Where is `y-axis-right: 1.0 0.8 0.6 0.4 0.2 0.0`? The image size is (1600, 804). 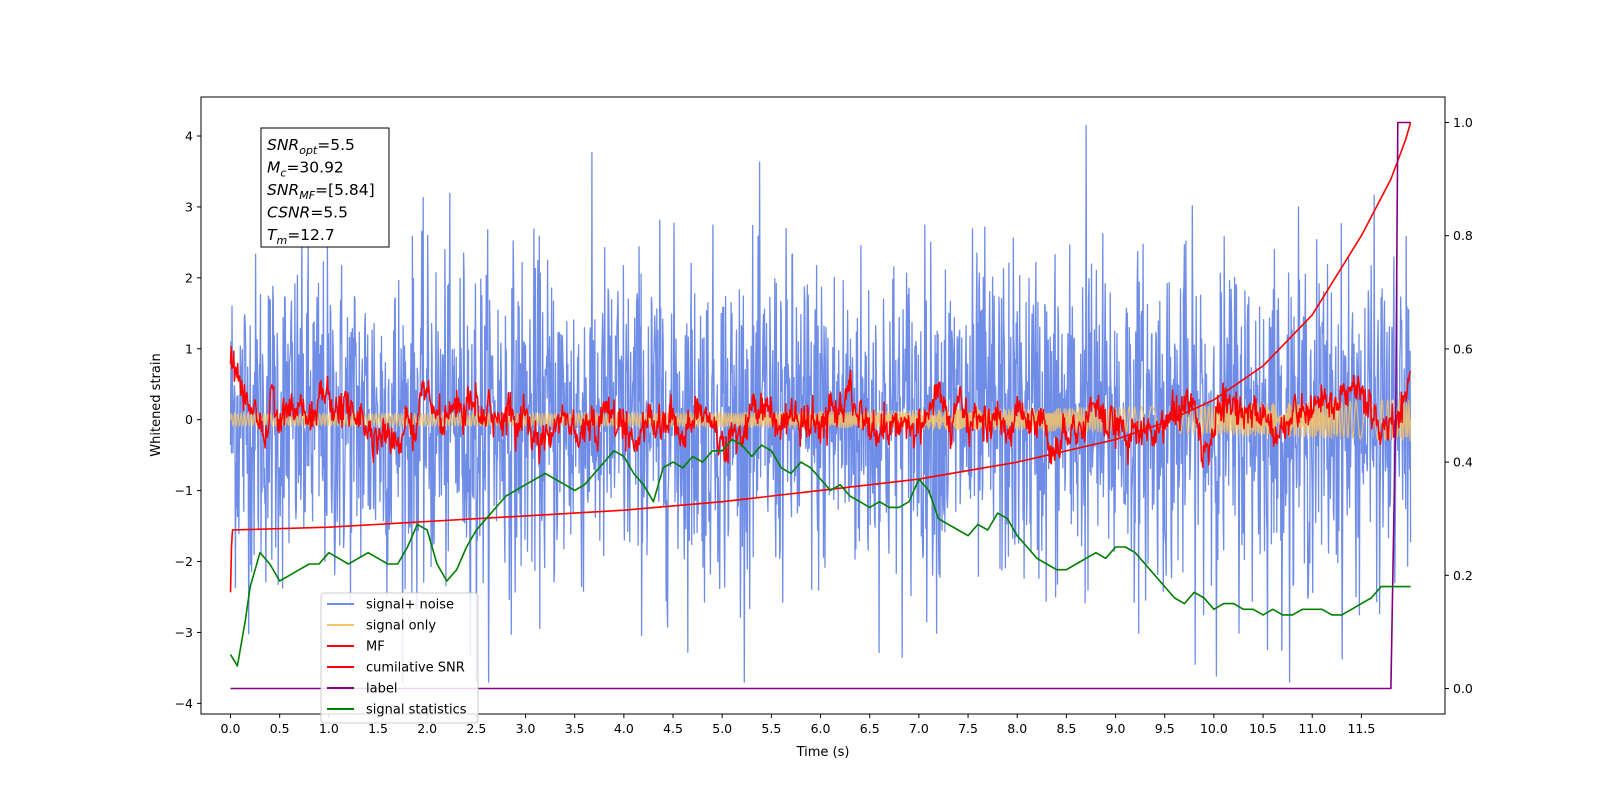 y-axis-right: 1.0 0.8 0.6 0.4 0.2 0.0 is located at coordinates (1459, 405).